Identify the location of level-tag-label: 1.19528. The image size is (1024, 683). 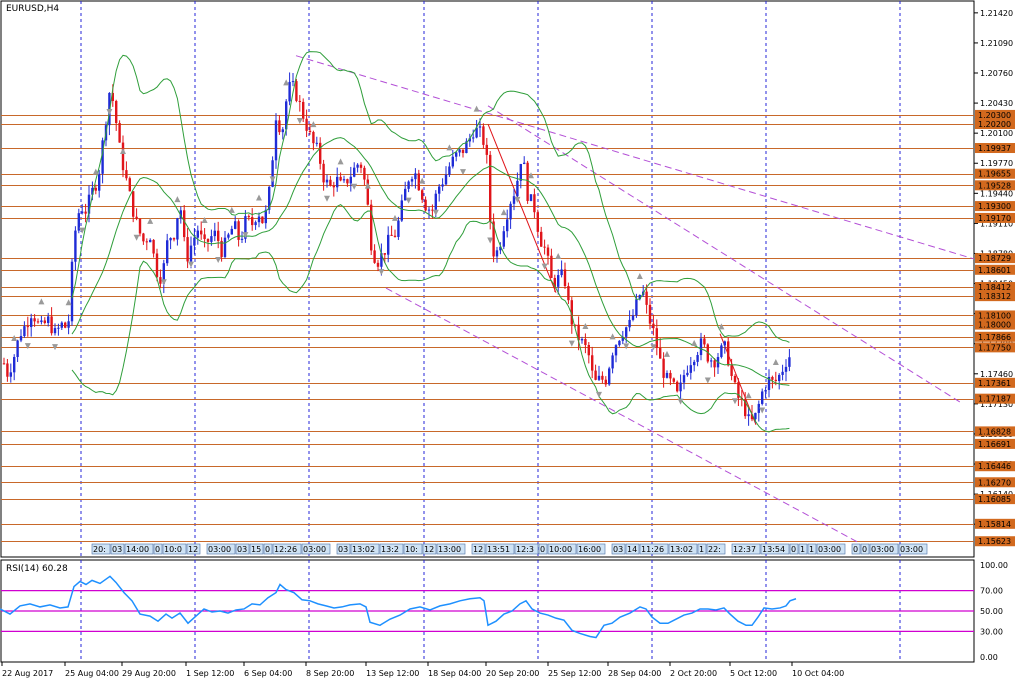
(994, 185).